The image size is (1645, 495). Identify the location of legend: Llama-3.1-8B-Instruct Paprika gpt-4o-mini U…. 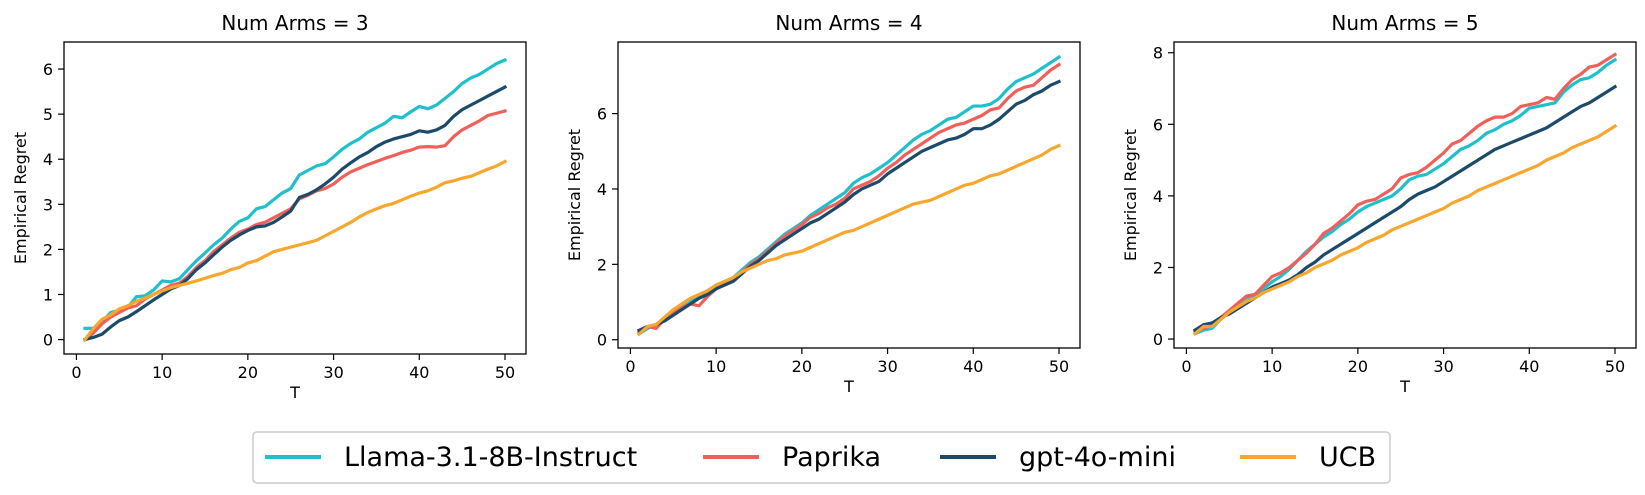
(821, 457).